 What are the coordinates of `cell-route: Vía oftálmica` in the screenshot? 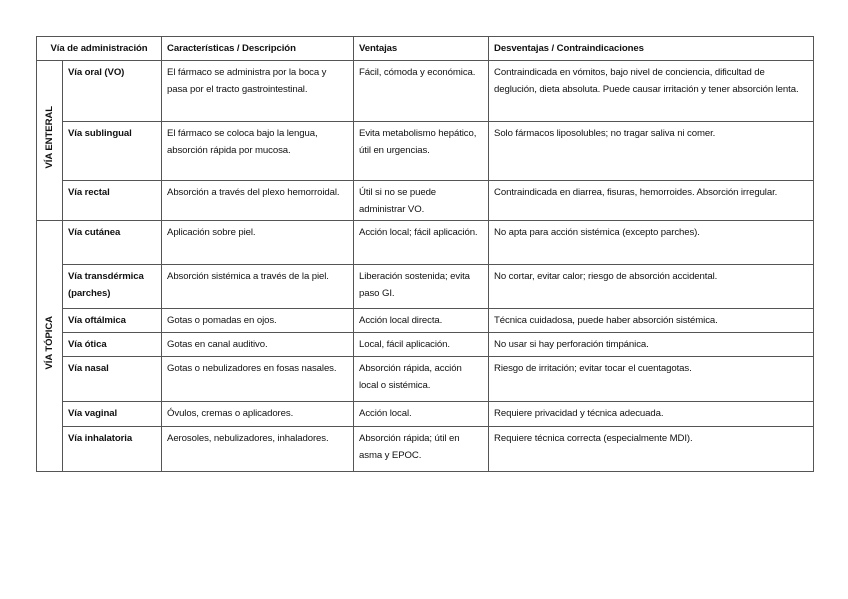 It's located at (112, 320).